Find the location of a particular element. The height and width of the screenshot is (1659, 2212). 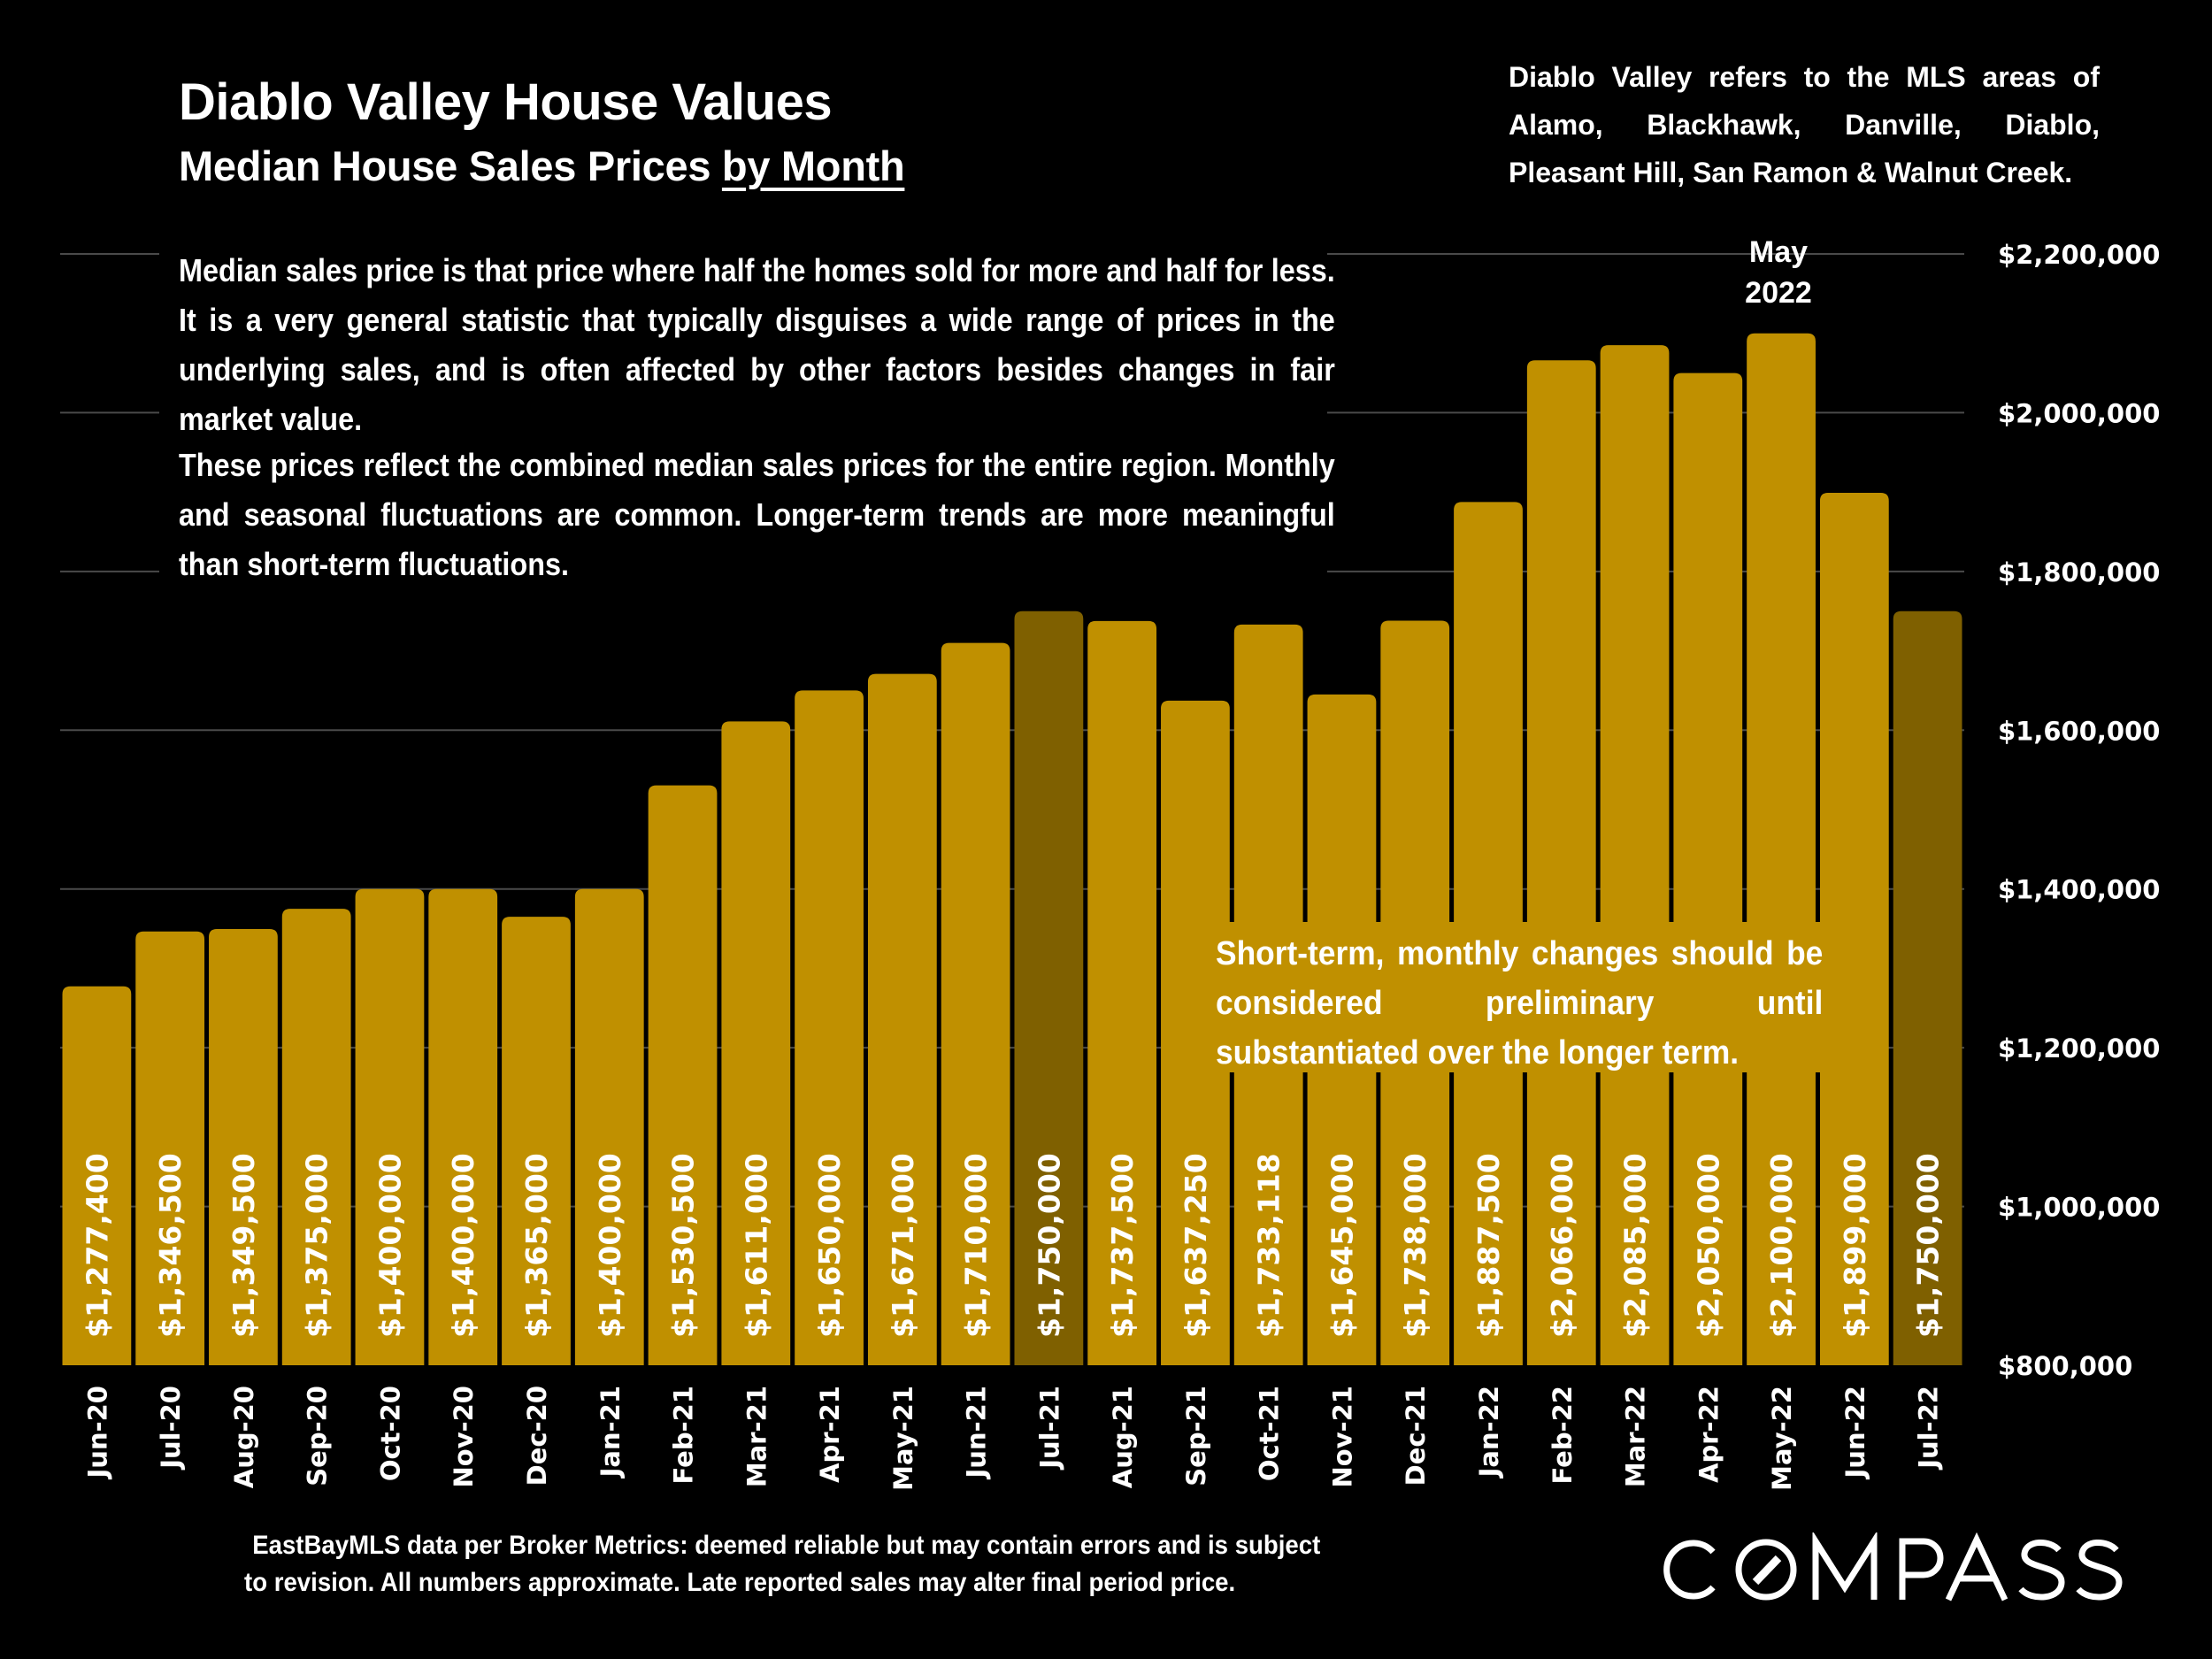

x-tick-label: Oct-21 is located at coordinates (1270, 1434).